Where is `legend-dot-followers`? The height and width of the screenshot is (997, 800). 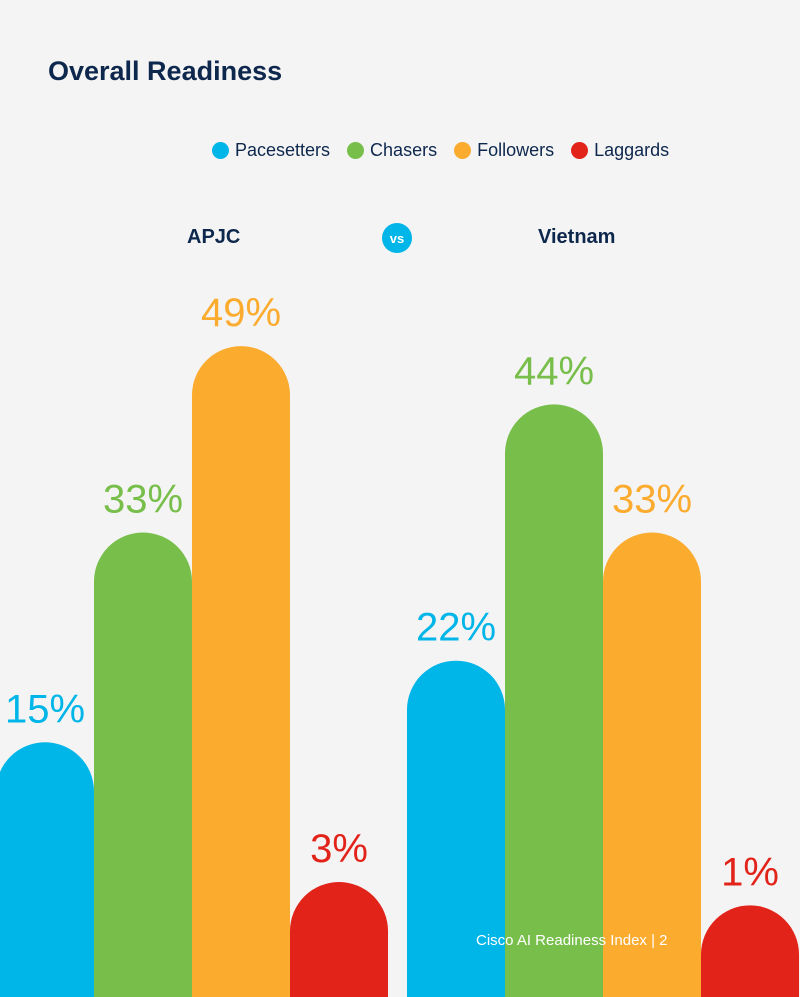 legend-dot-followers is located at coordinates (463, 150).